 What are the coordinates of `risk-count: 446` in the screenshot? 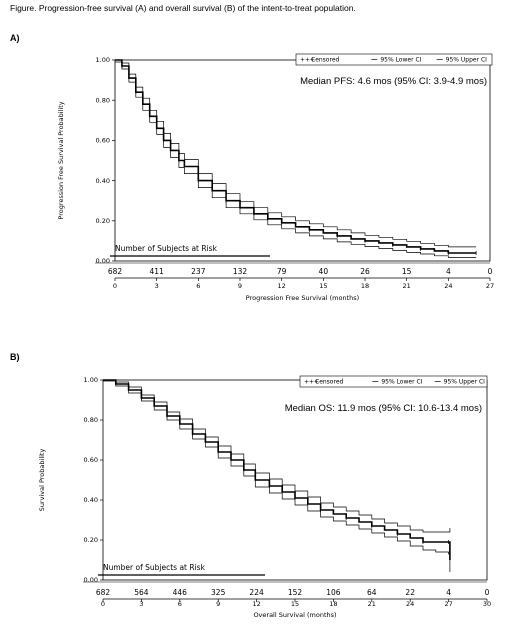 It's located at (180, 592).